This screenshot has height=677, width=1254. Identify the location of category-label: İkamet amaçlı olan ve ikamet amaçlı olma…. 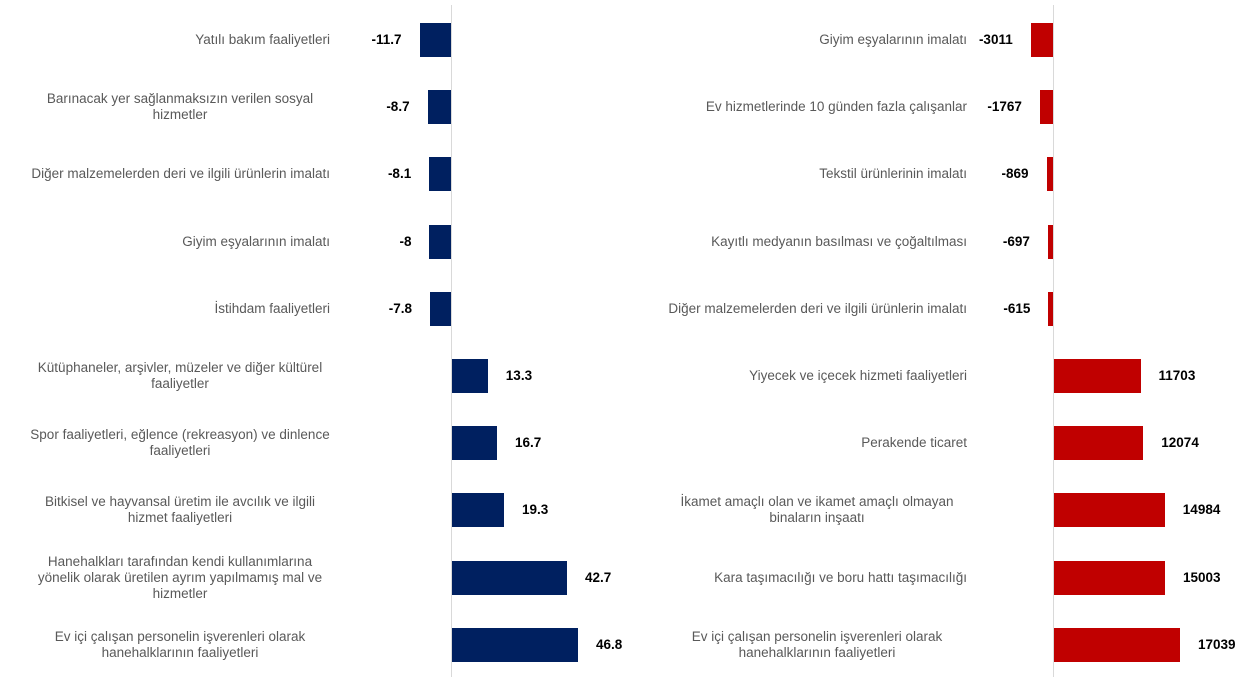
(807, 510).